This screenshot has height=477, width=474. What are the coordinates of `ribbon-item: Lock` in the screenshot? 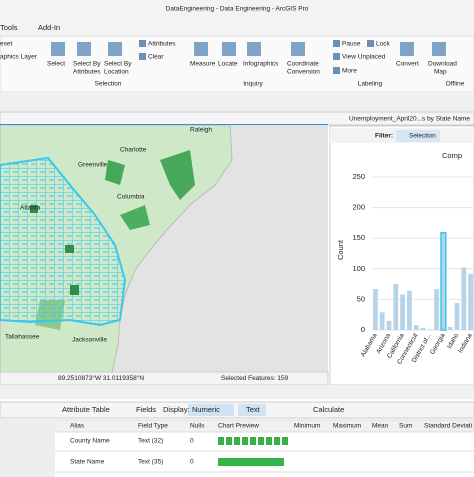 It's located at (383, 44).